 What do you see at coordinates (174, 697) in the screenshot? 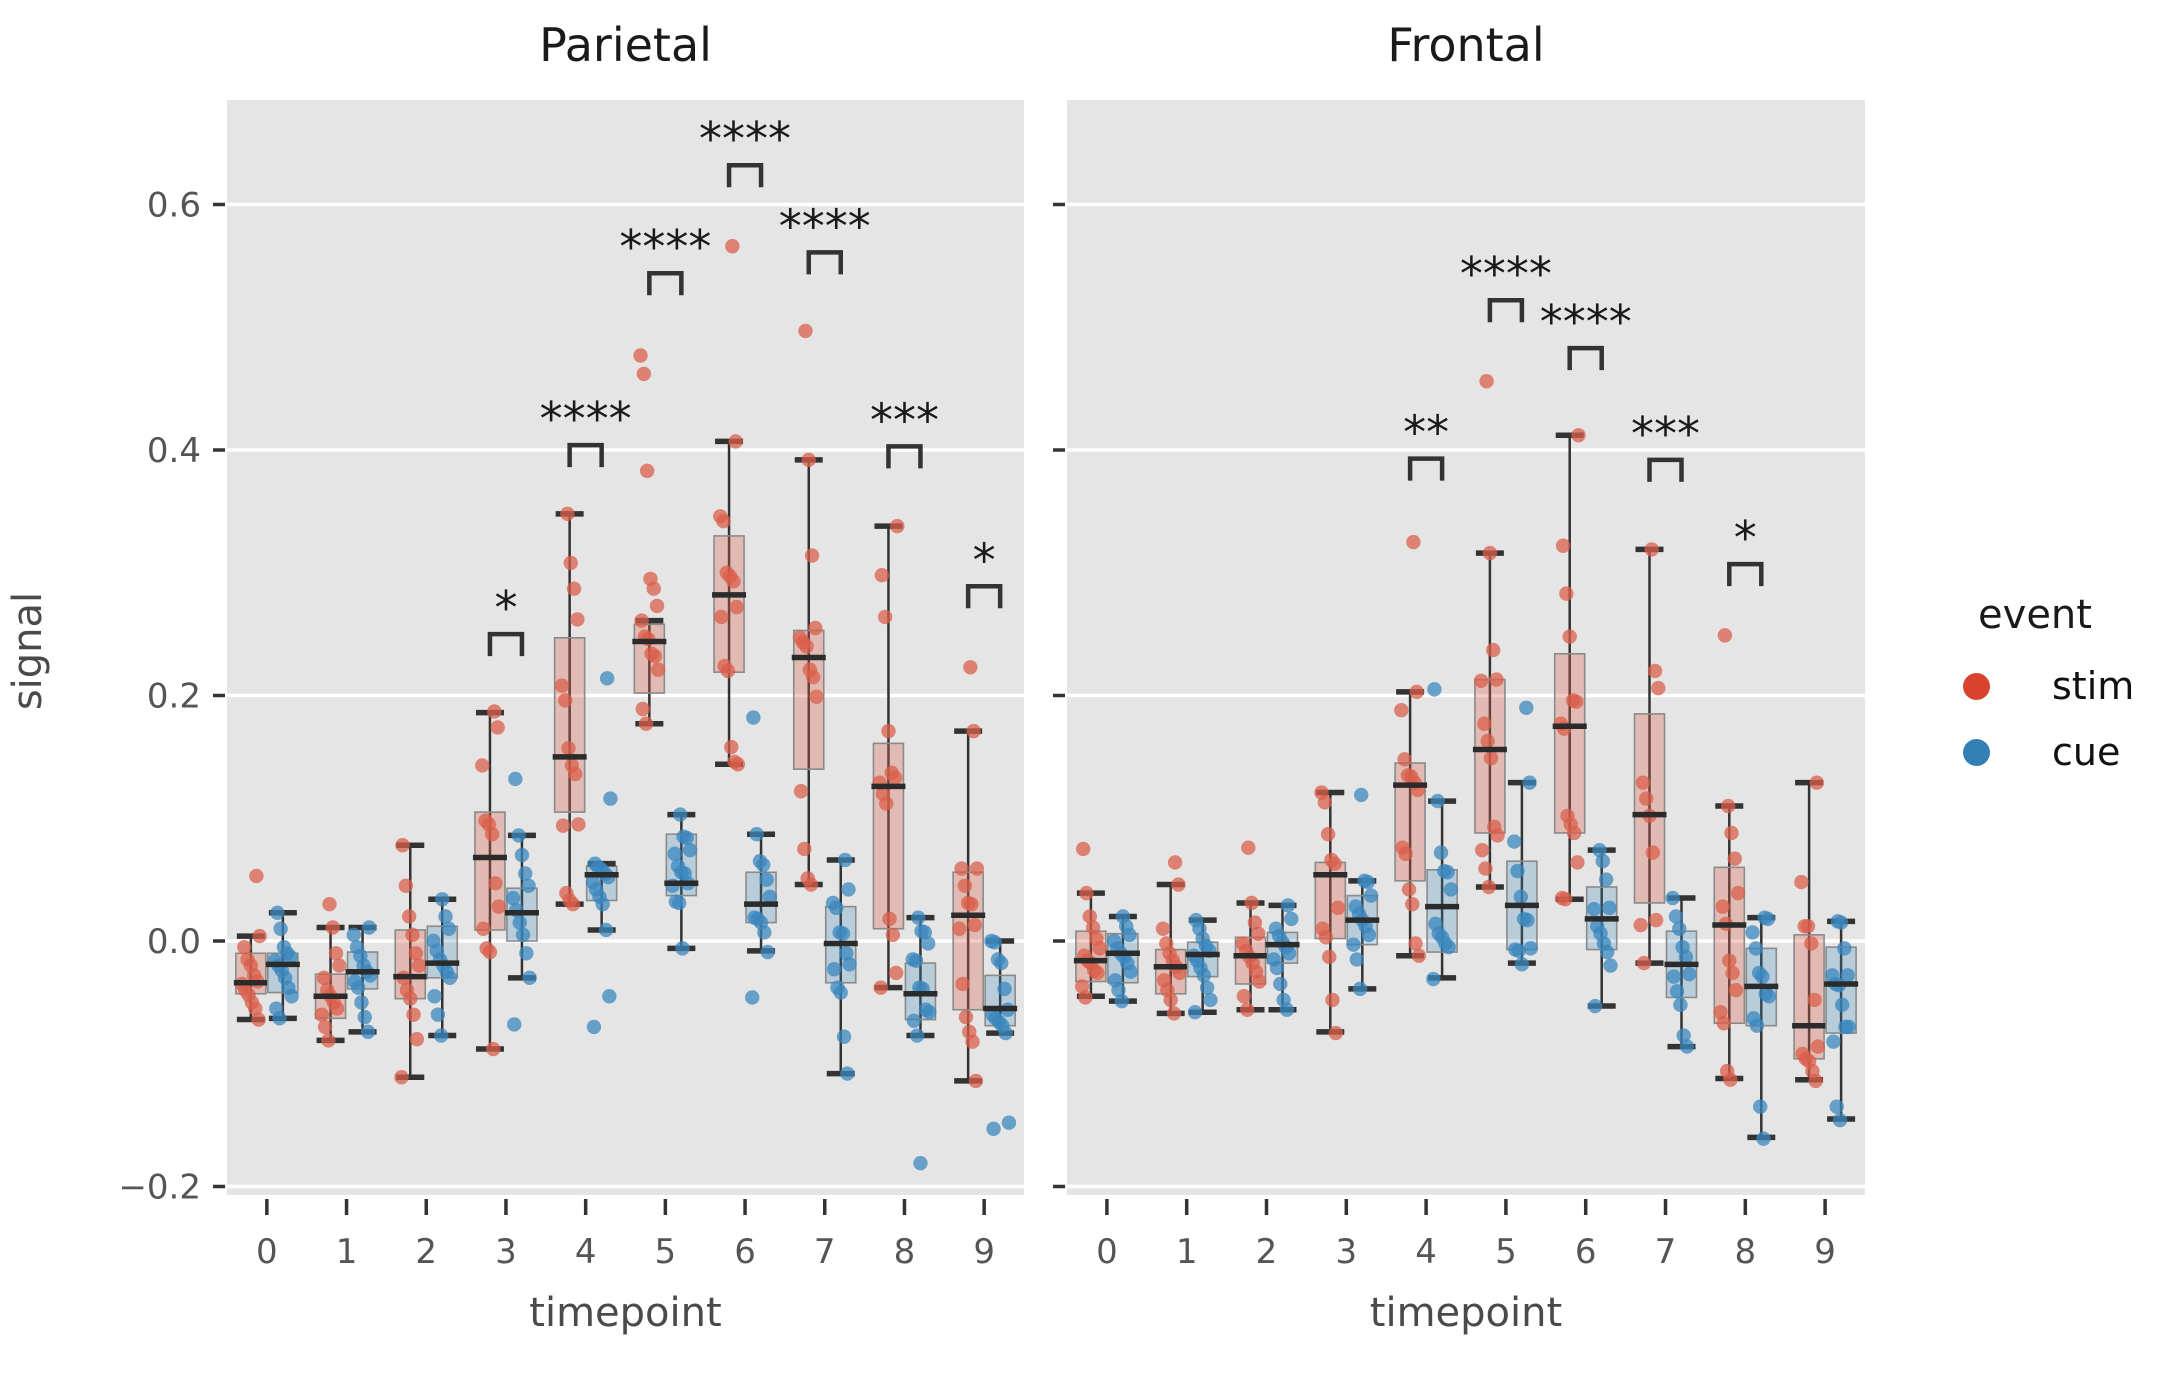
I see `y-tick-label: 0.2` at bounding box center [174, 697].